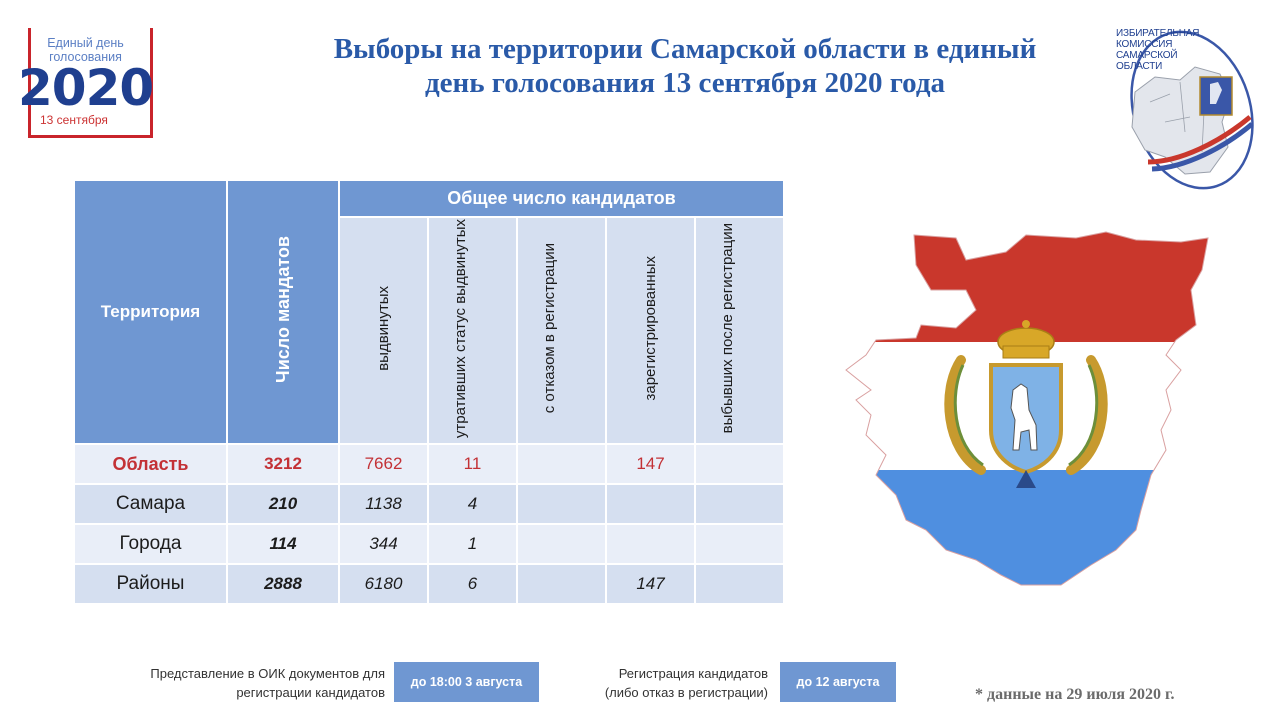 The image size is (1280, 719). What do you see at coordinates (283, 464) in the screenshot?
I see `cell-mandates: 3212` at bounding box center [283, 464].